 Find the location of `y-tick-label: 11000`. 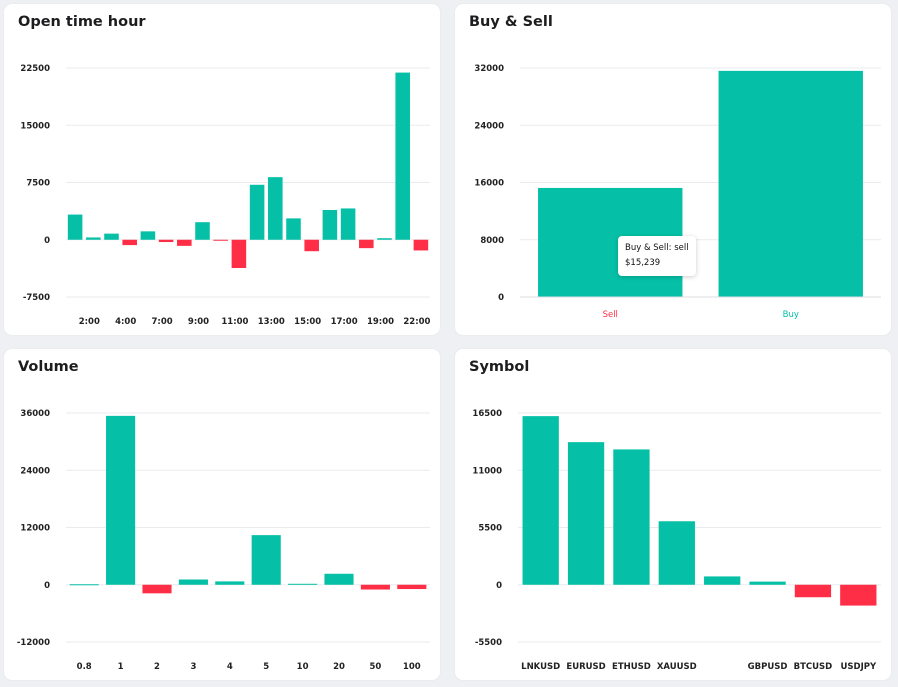

y-tick-label: 11000 is located at coordinates (487, 471).